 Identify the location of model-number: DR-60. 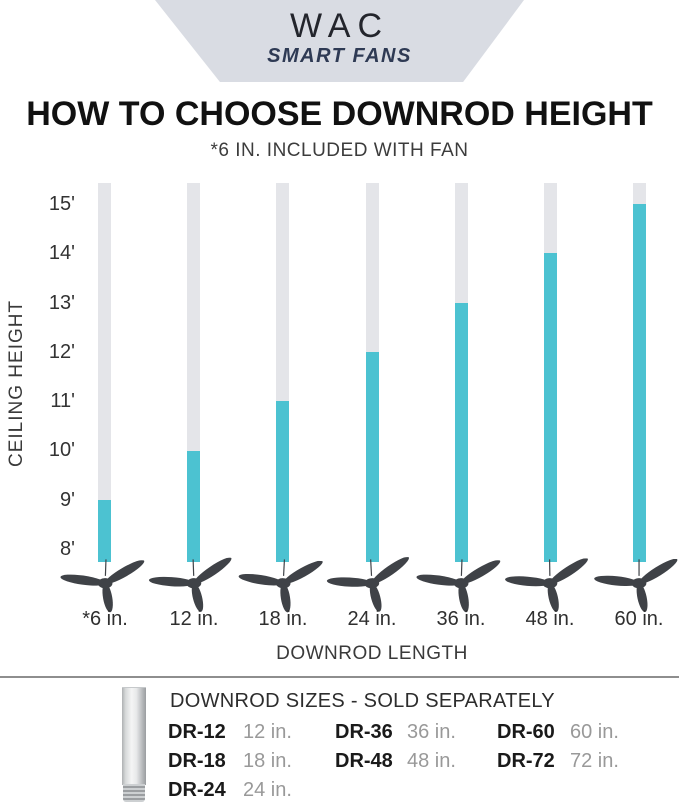
(526, 732).